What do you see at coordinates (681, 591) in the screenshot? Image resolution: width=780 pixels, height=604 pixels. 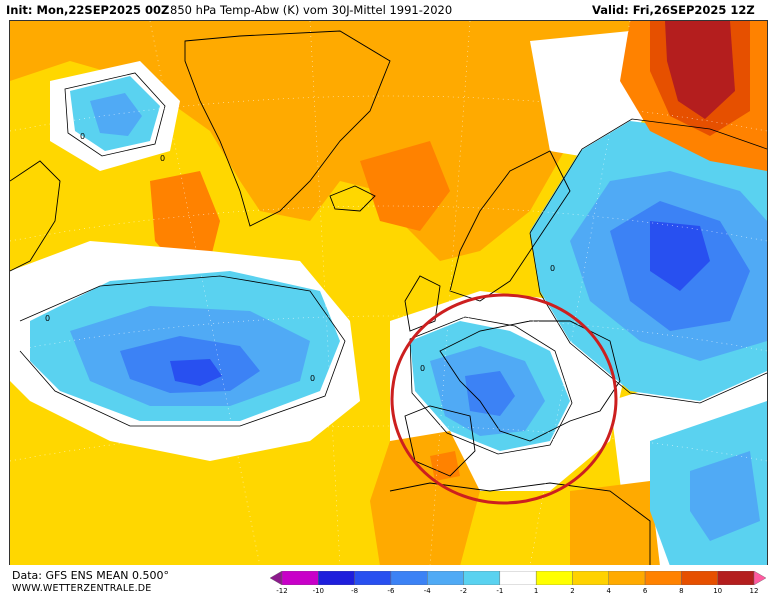 I see `legend-tick-label: 8` at bounding box center [681, 591].